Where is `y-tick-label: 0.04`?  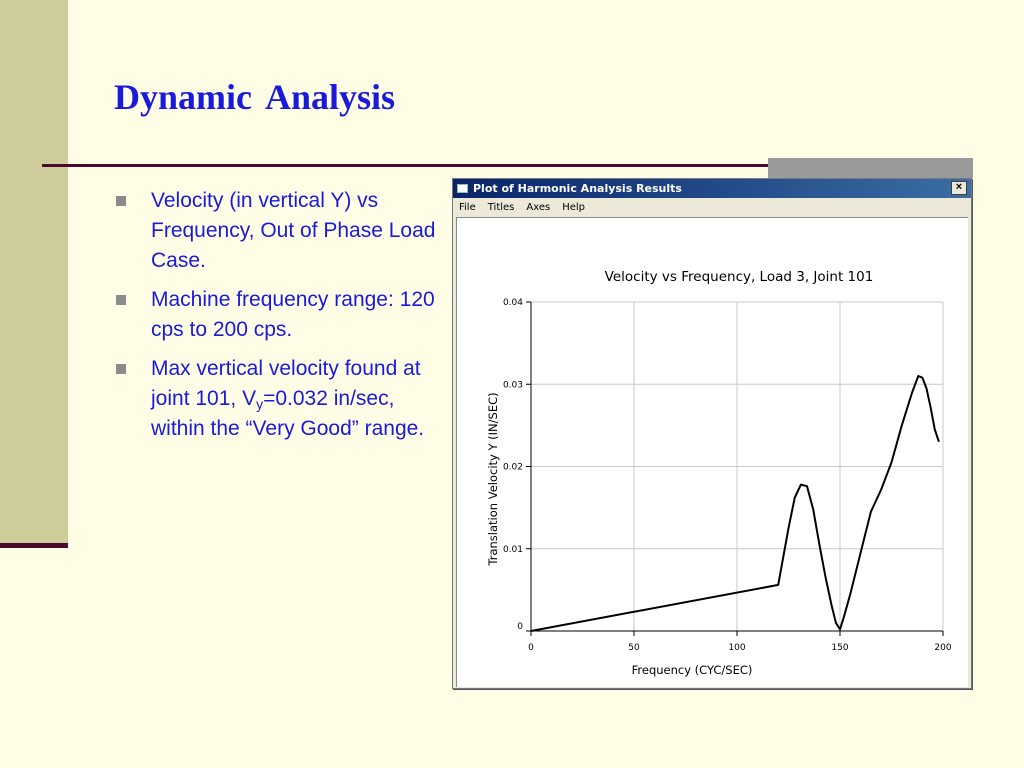 y-tick-label: 0.04 is located at coordinates (513, 303).